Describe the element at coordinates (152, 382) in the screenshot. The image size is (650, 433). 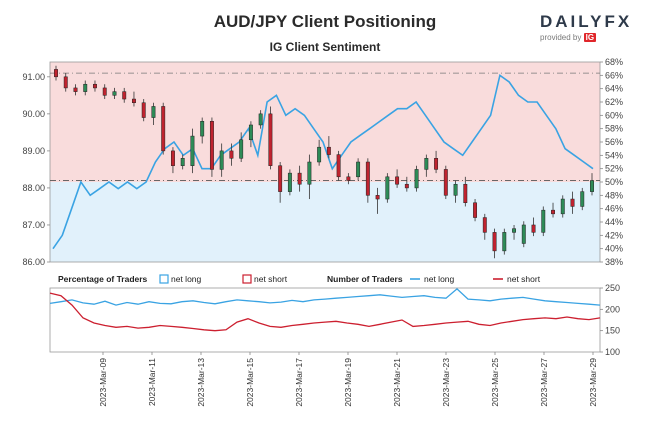
I see `x-tick-label: 2023-Mar-11` at that location.